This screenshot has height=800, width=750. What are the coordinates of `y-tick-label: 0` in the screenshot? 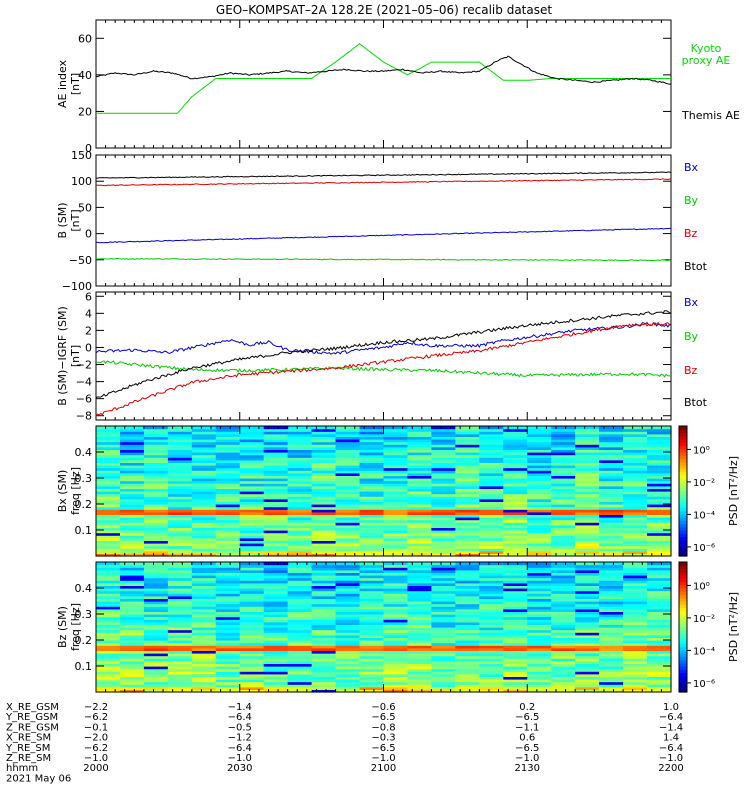 It's located at (88, 347).